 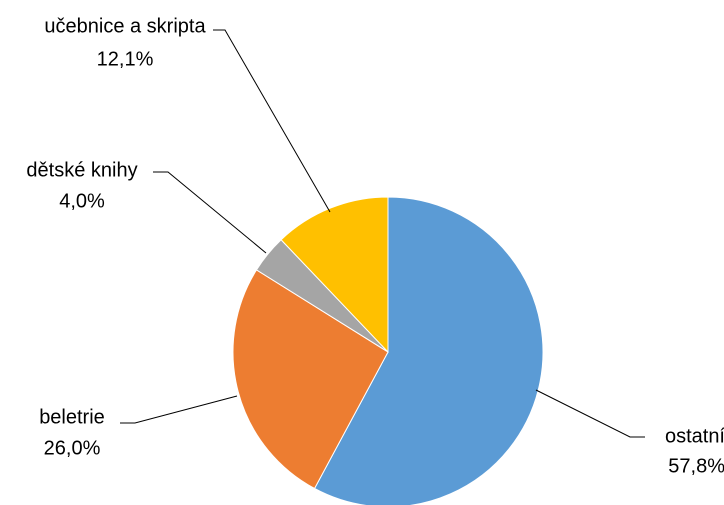 What do you see at coordinates (81, 170) in the screenshot?
I see `data-label-name-detske-knihy: dětské knihy` at bounding box center [81, 170].